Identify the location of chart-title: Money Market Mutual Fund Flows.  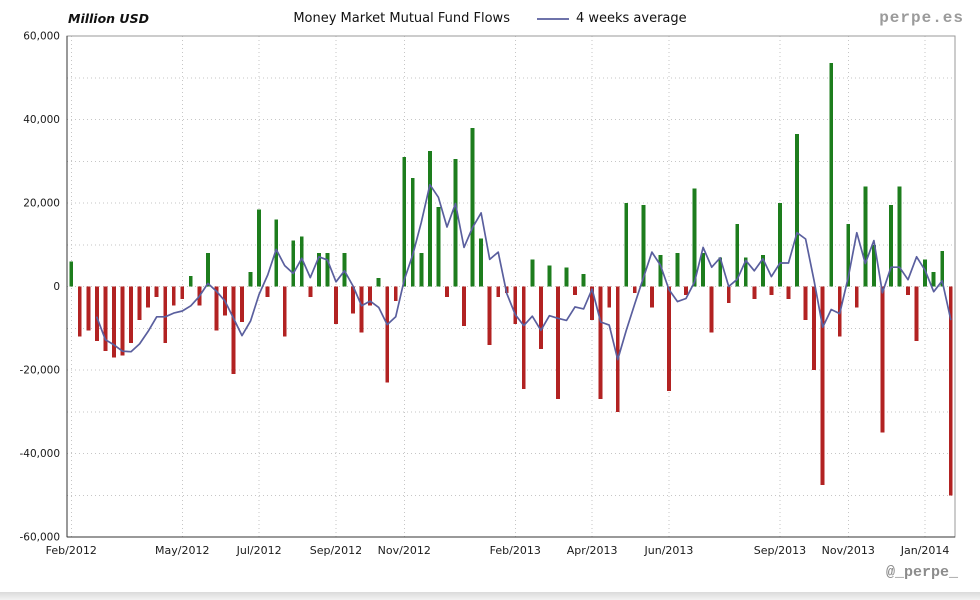
(401, 18).